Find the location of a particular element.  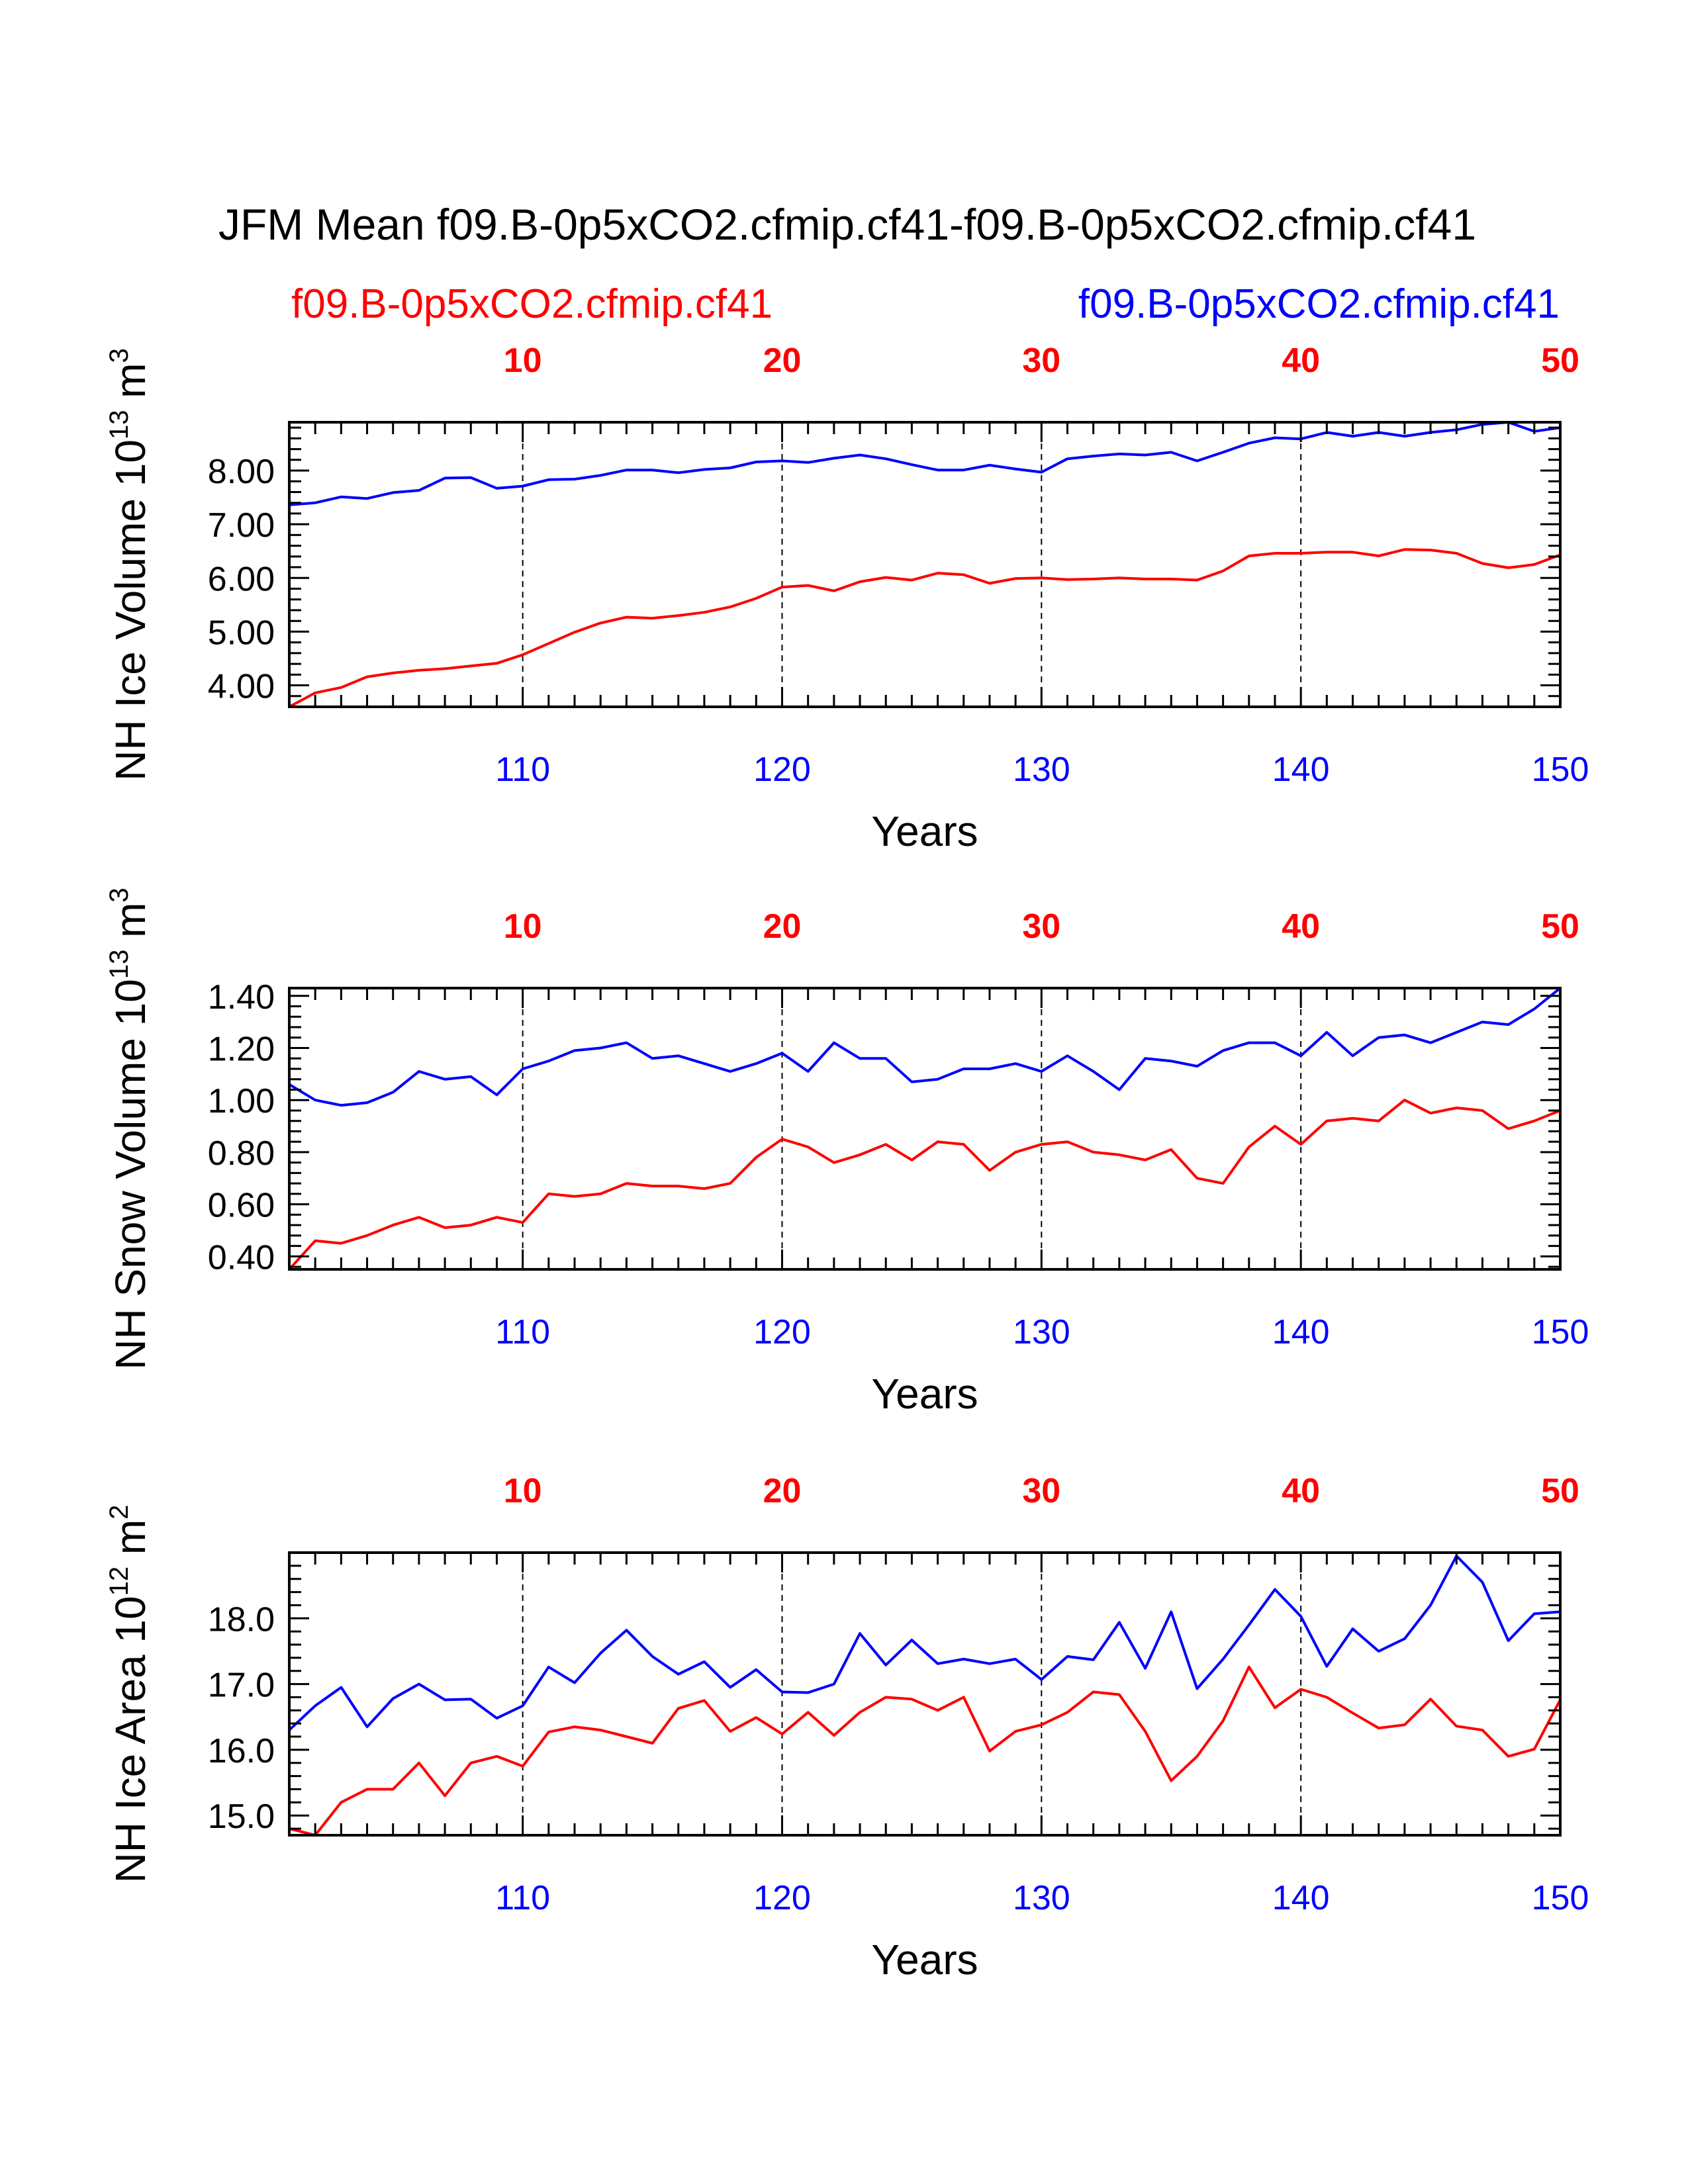

legend-right-case: f09.B-0p5xCO2.cfmip.cf41 is located at coordinates (1319, 304).